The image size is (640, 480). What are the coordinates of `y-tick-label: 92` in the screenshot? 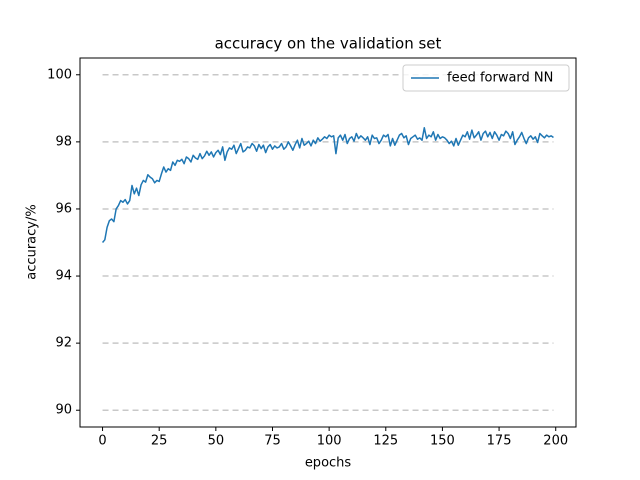 It's located at (63, 343).